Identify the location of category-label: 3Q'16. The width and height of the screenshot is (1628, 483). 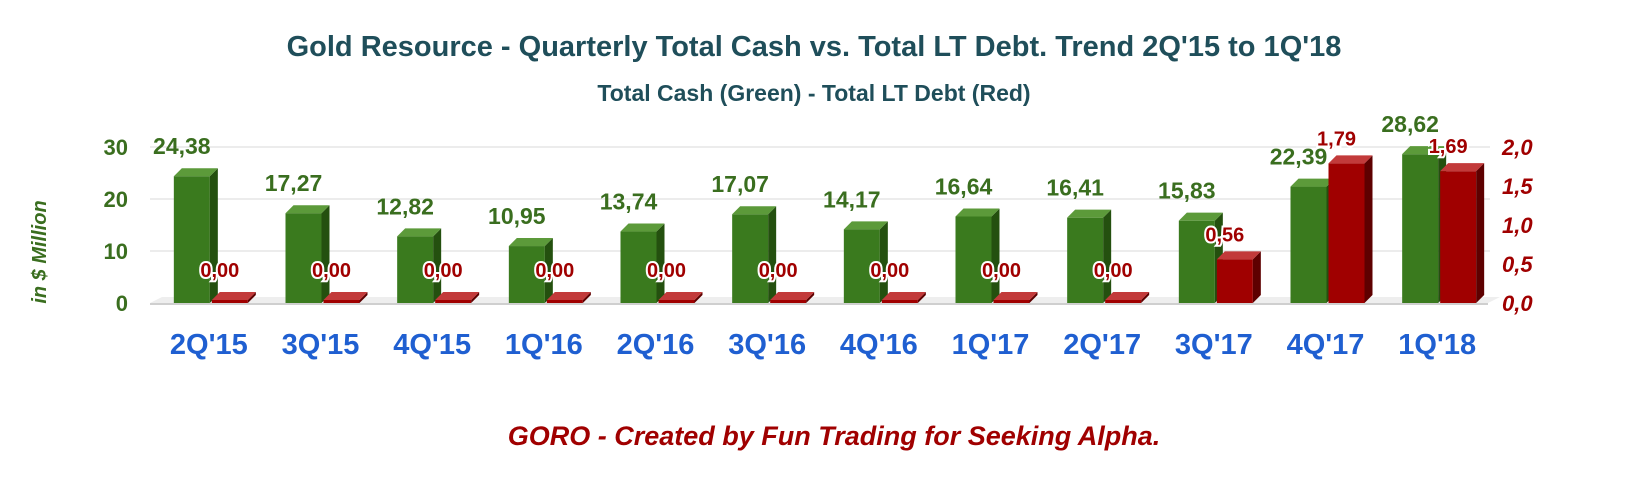
(767, 345).